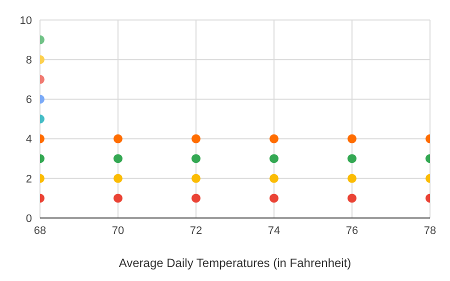 The width and height of the screenshot is (450, 281). What do you see at coordinates (196, 230) in the screenshot?
I see `x-tick-label: 72` at bounding box center [196, 230].